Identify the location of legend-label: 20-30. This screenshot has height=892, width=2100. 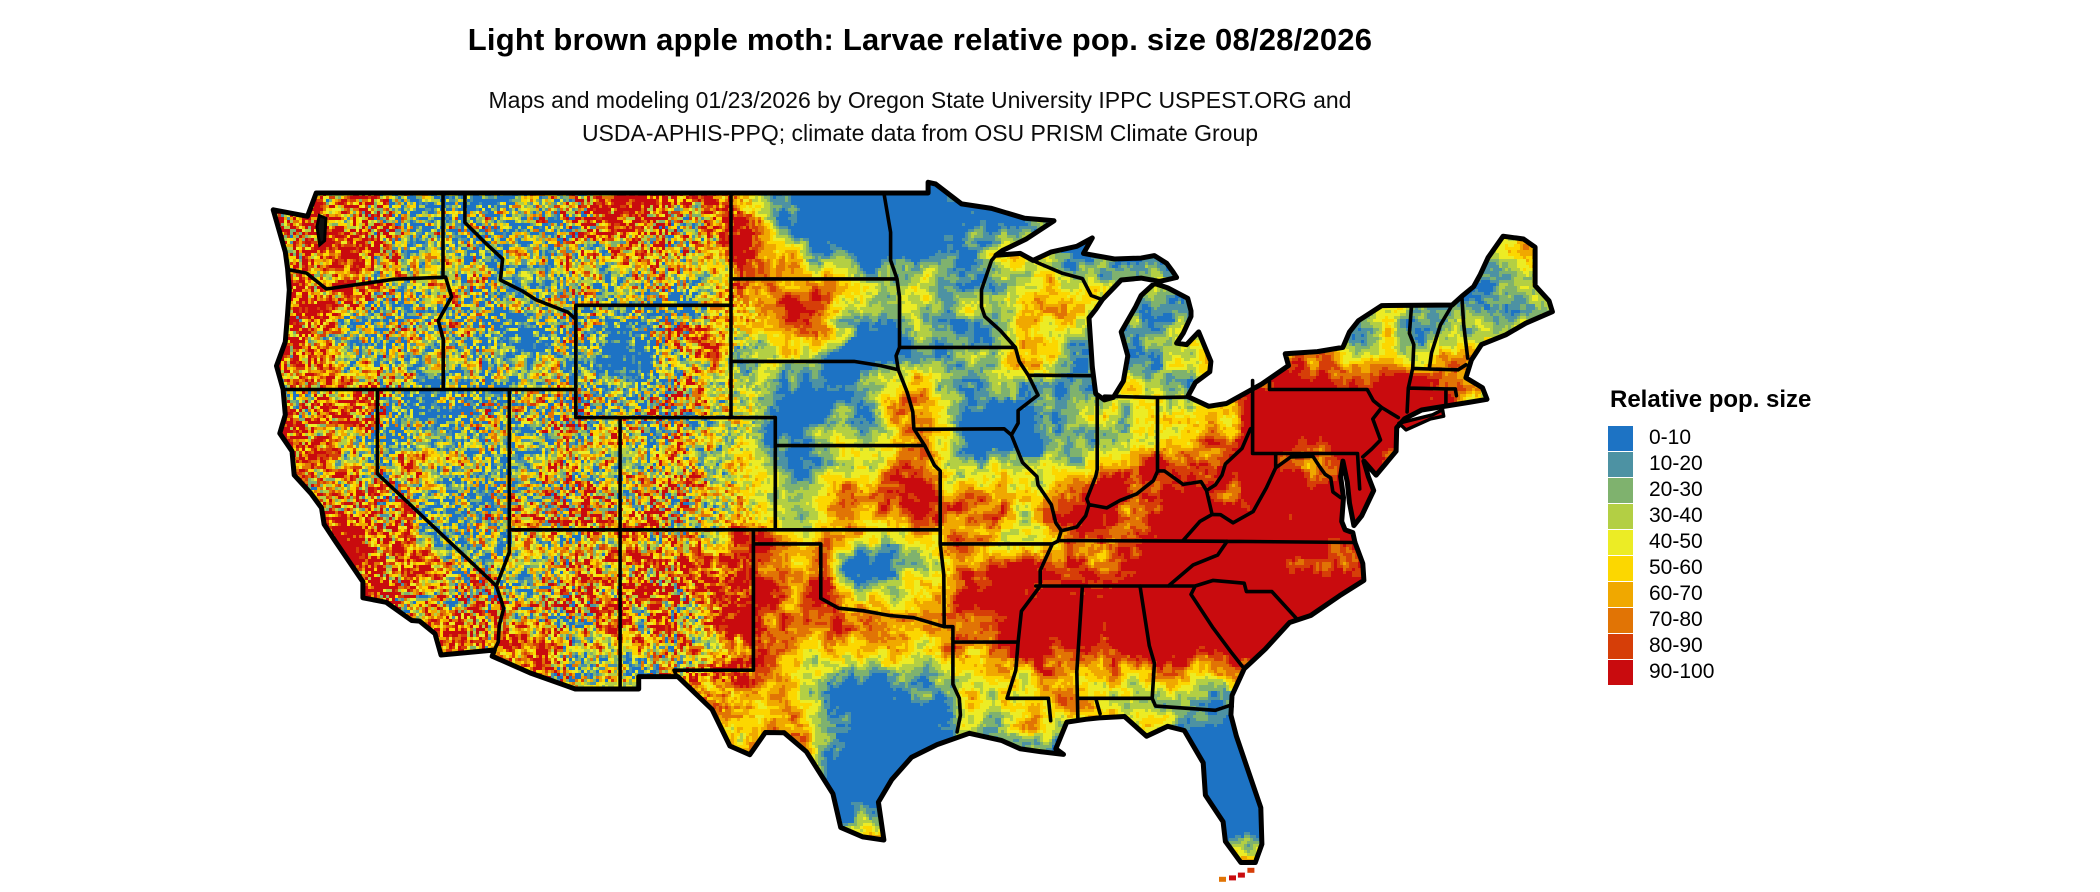
(1676, 489).